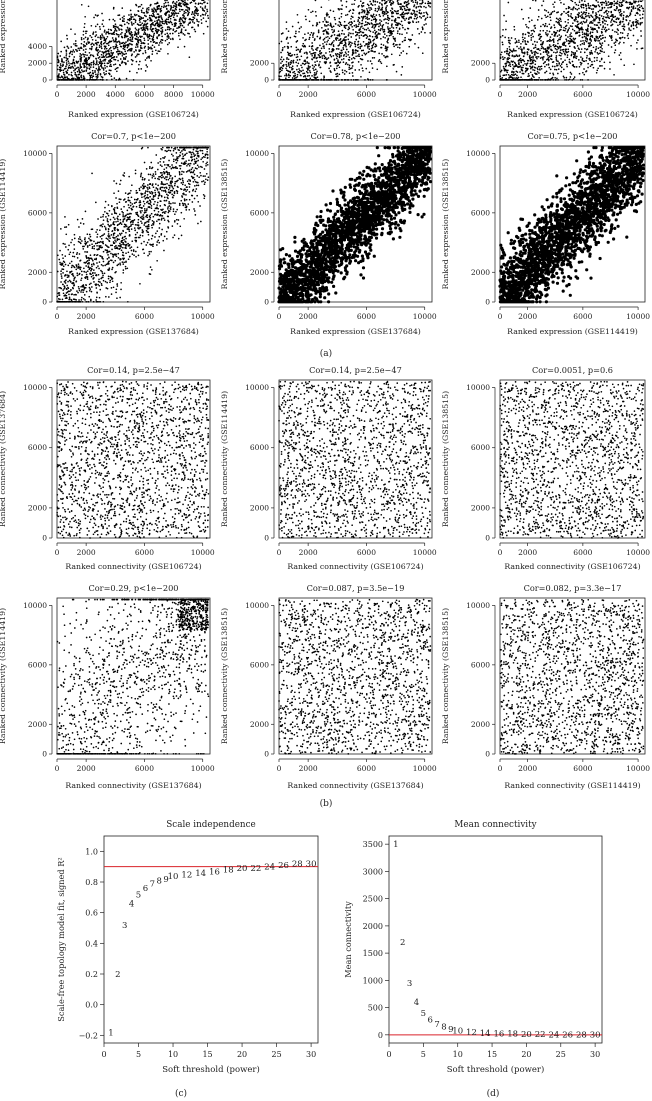 Image resolution: width=652 pixels, height=1101 pixels. What do you see at coordinates (255, 869) in the screenshot?
I see `data-point-label: 22` at bounding box center [255, 869].